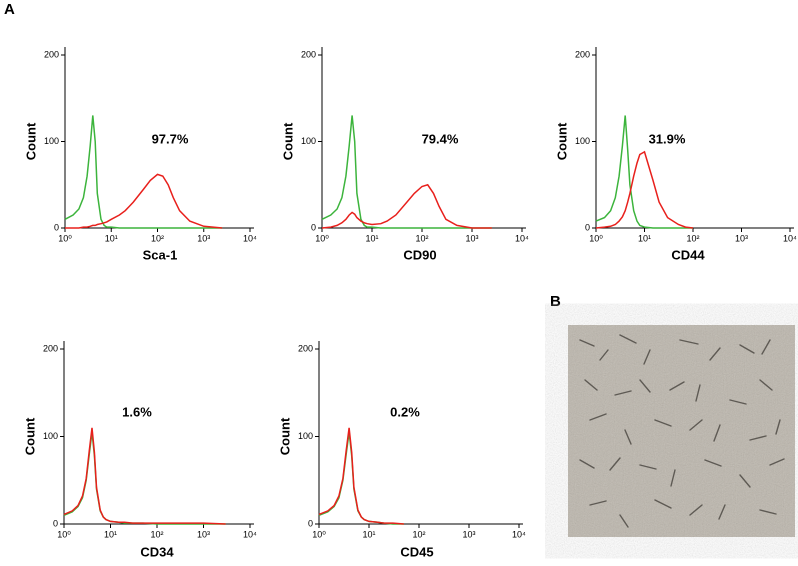 Image resolution: width=798 pixels, height=566 pixels. Describe the element at coordinates (9, 9) in the screenshot. I see `panel-label: A` at that location.